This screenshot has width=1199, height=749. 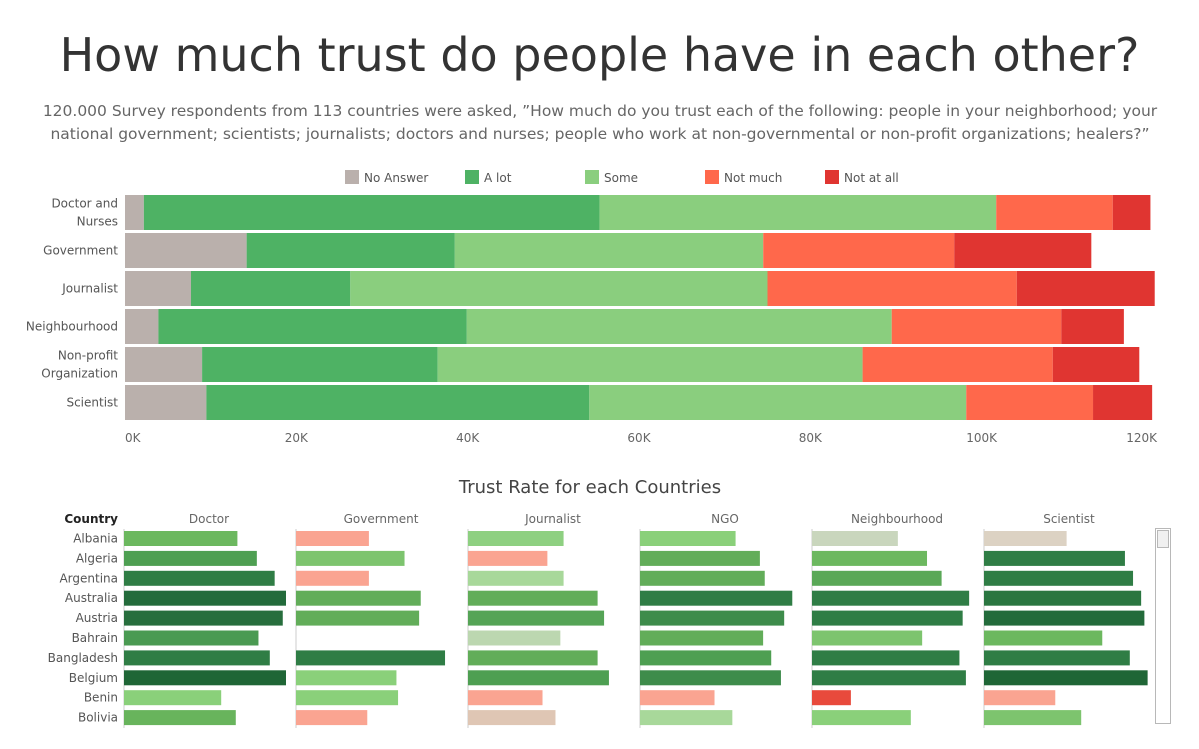 I want to click on column-header: Scientist, so click(x=1069, y=519).